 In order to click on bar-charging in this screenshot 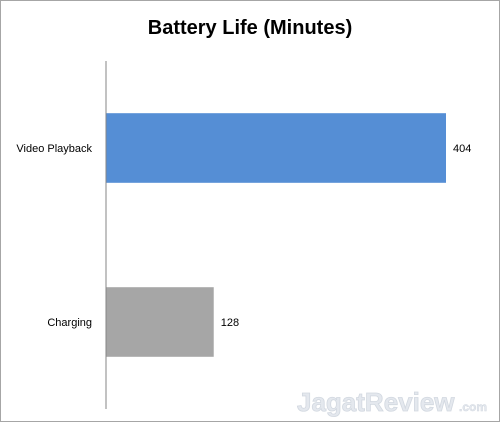, I will do `click(160, 322)`.